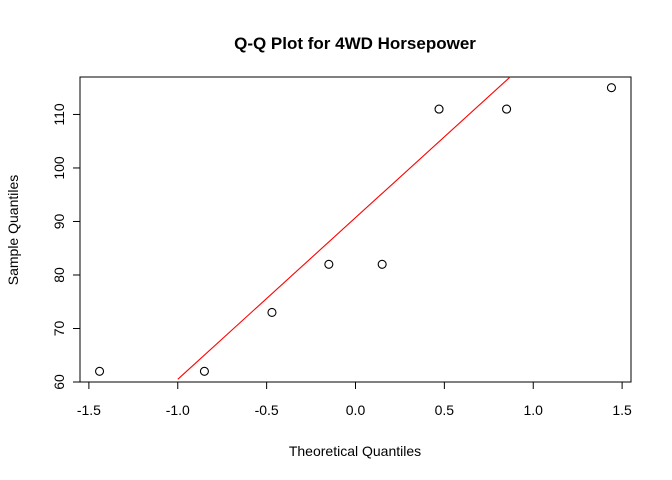  What do you see at coordinates (534, 410) in the screenshot?
I see `x-tick-label: 1.0` at bounding box center [534, 410].